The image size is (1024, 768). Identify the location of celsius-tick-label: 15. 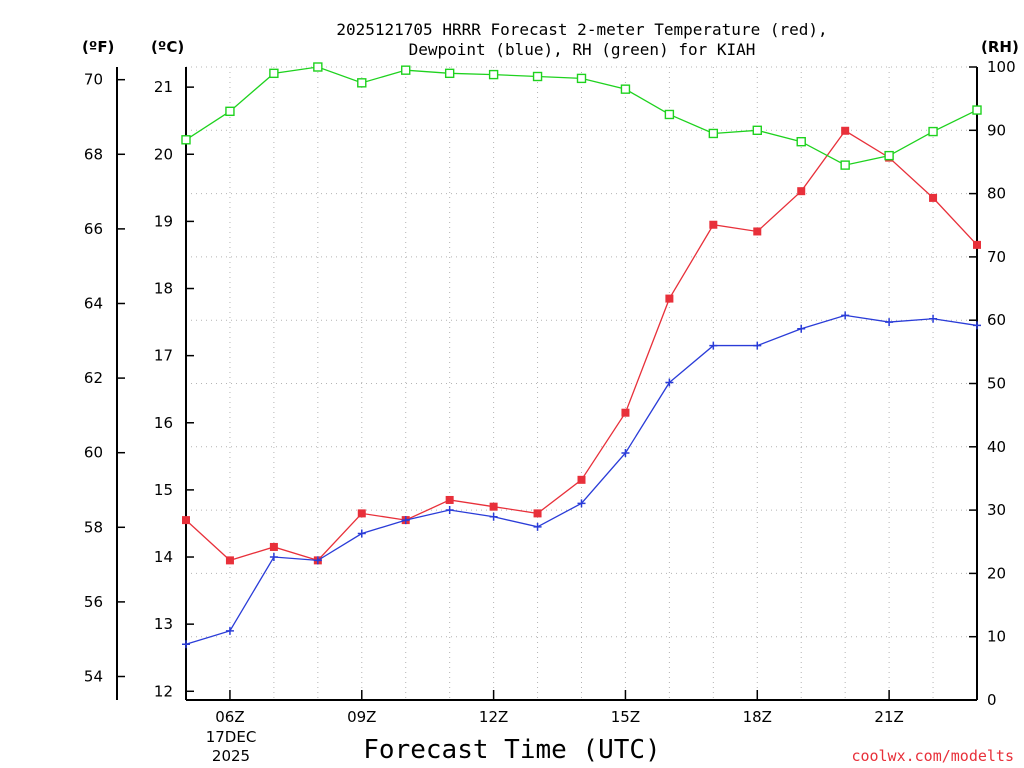
(163, 490).